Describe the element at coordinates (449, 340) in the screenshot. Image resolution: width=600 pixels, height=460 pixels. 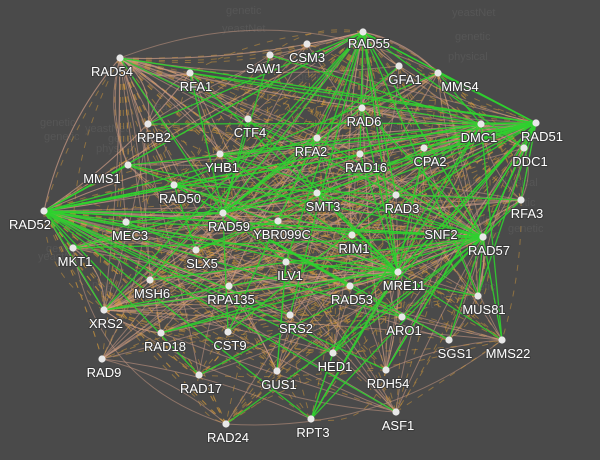
I see `graph-node-sgs1` at that location.